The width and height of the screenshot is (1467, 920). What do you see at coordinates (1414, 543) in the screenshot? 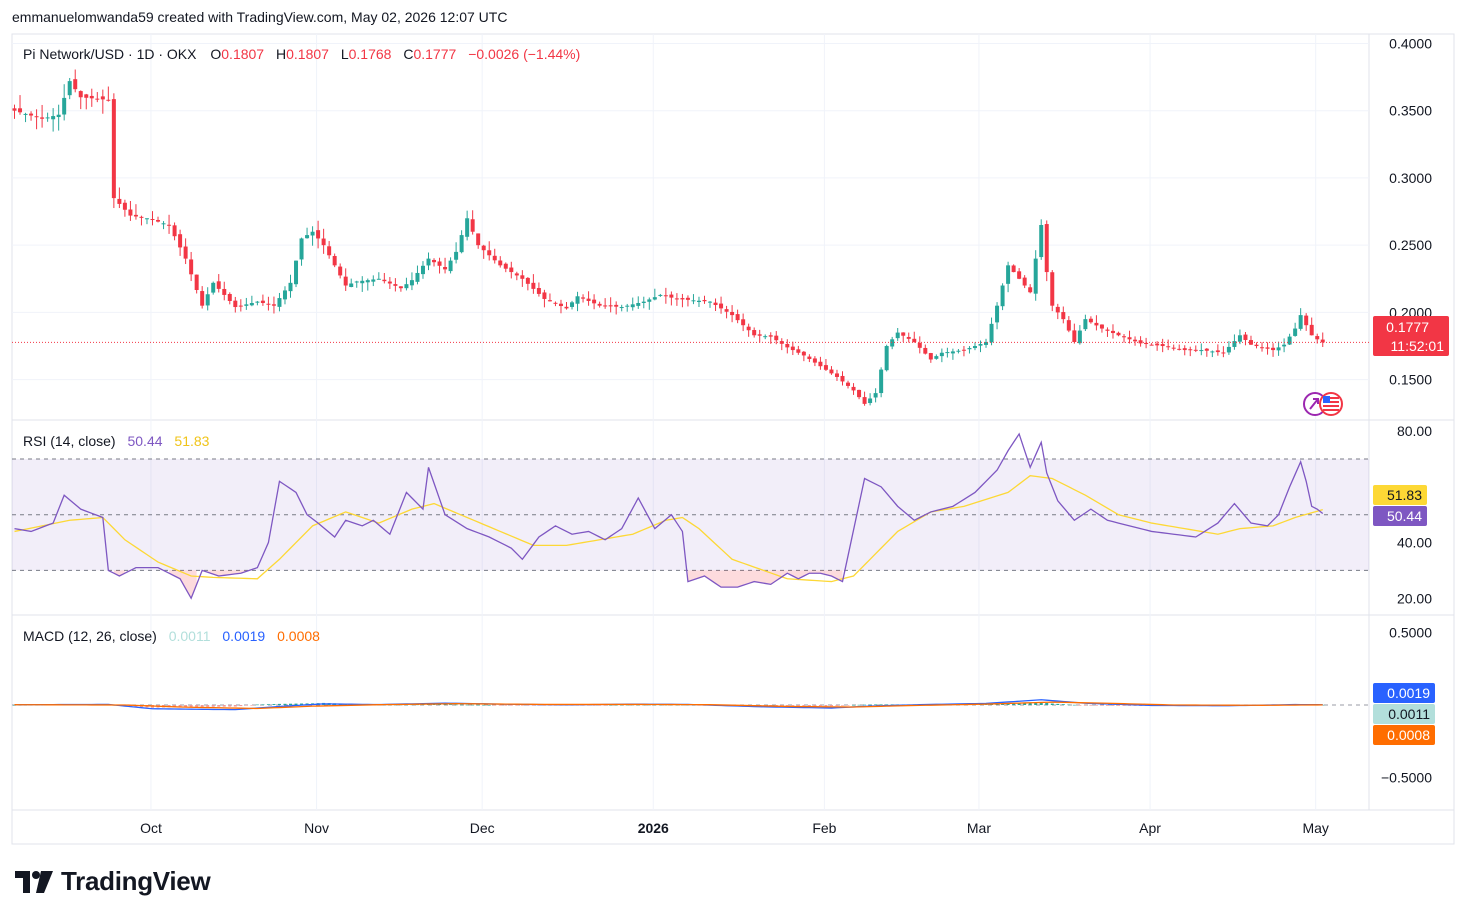
I see `rsi-tick-label: 40.00` at bounding box center [1414, 543].